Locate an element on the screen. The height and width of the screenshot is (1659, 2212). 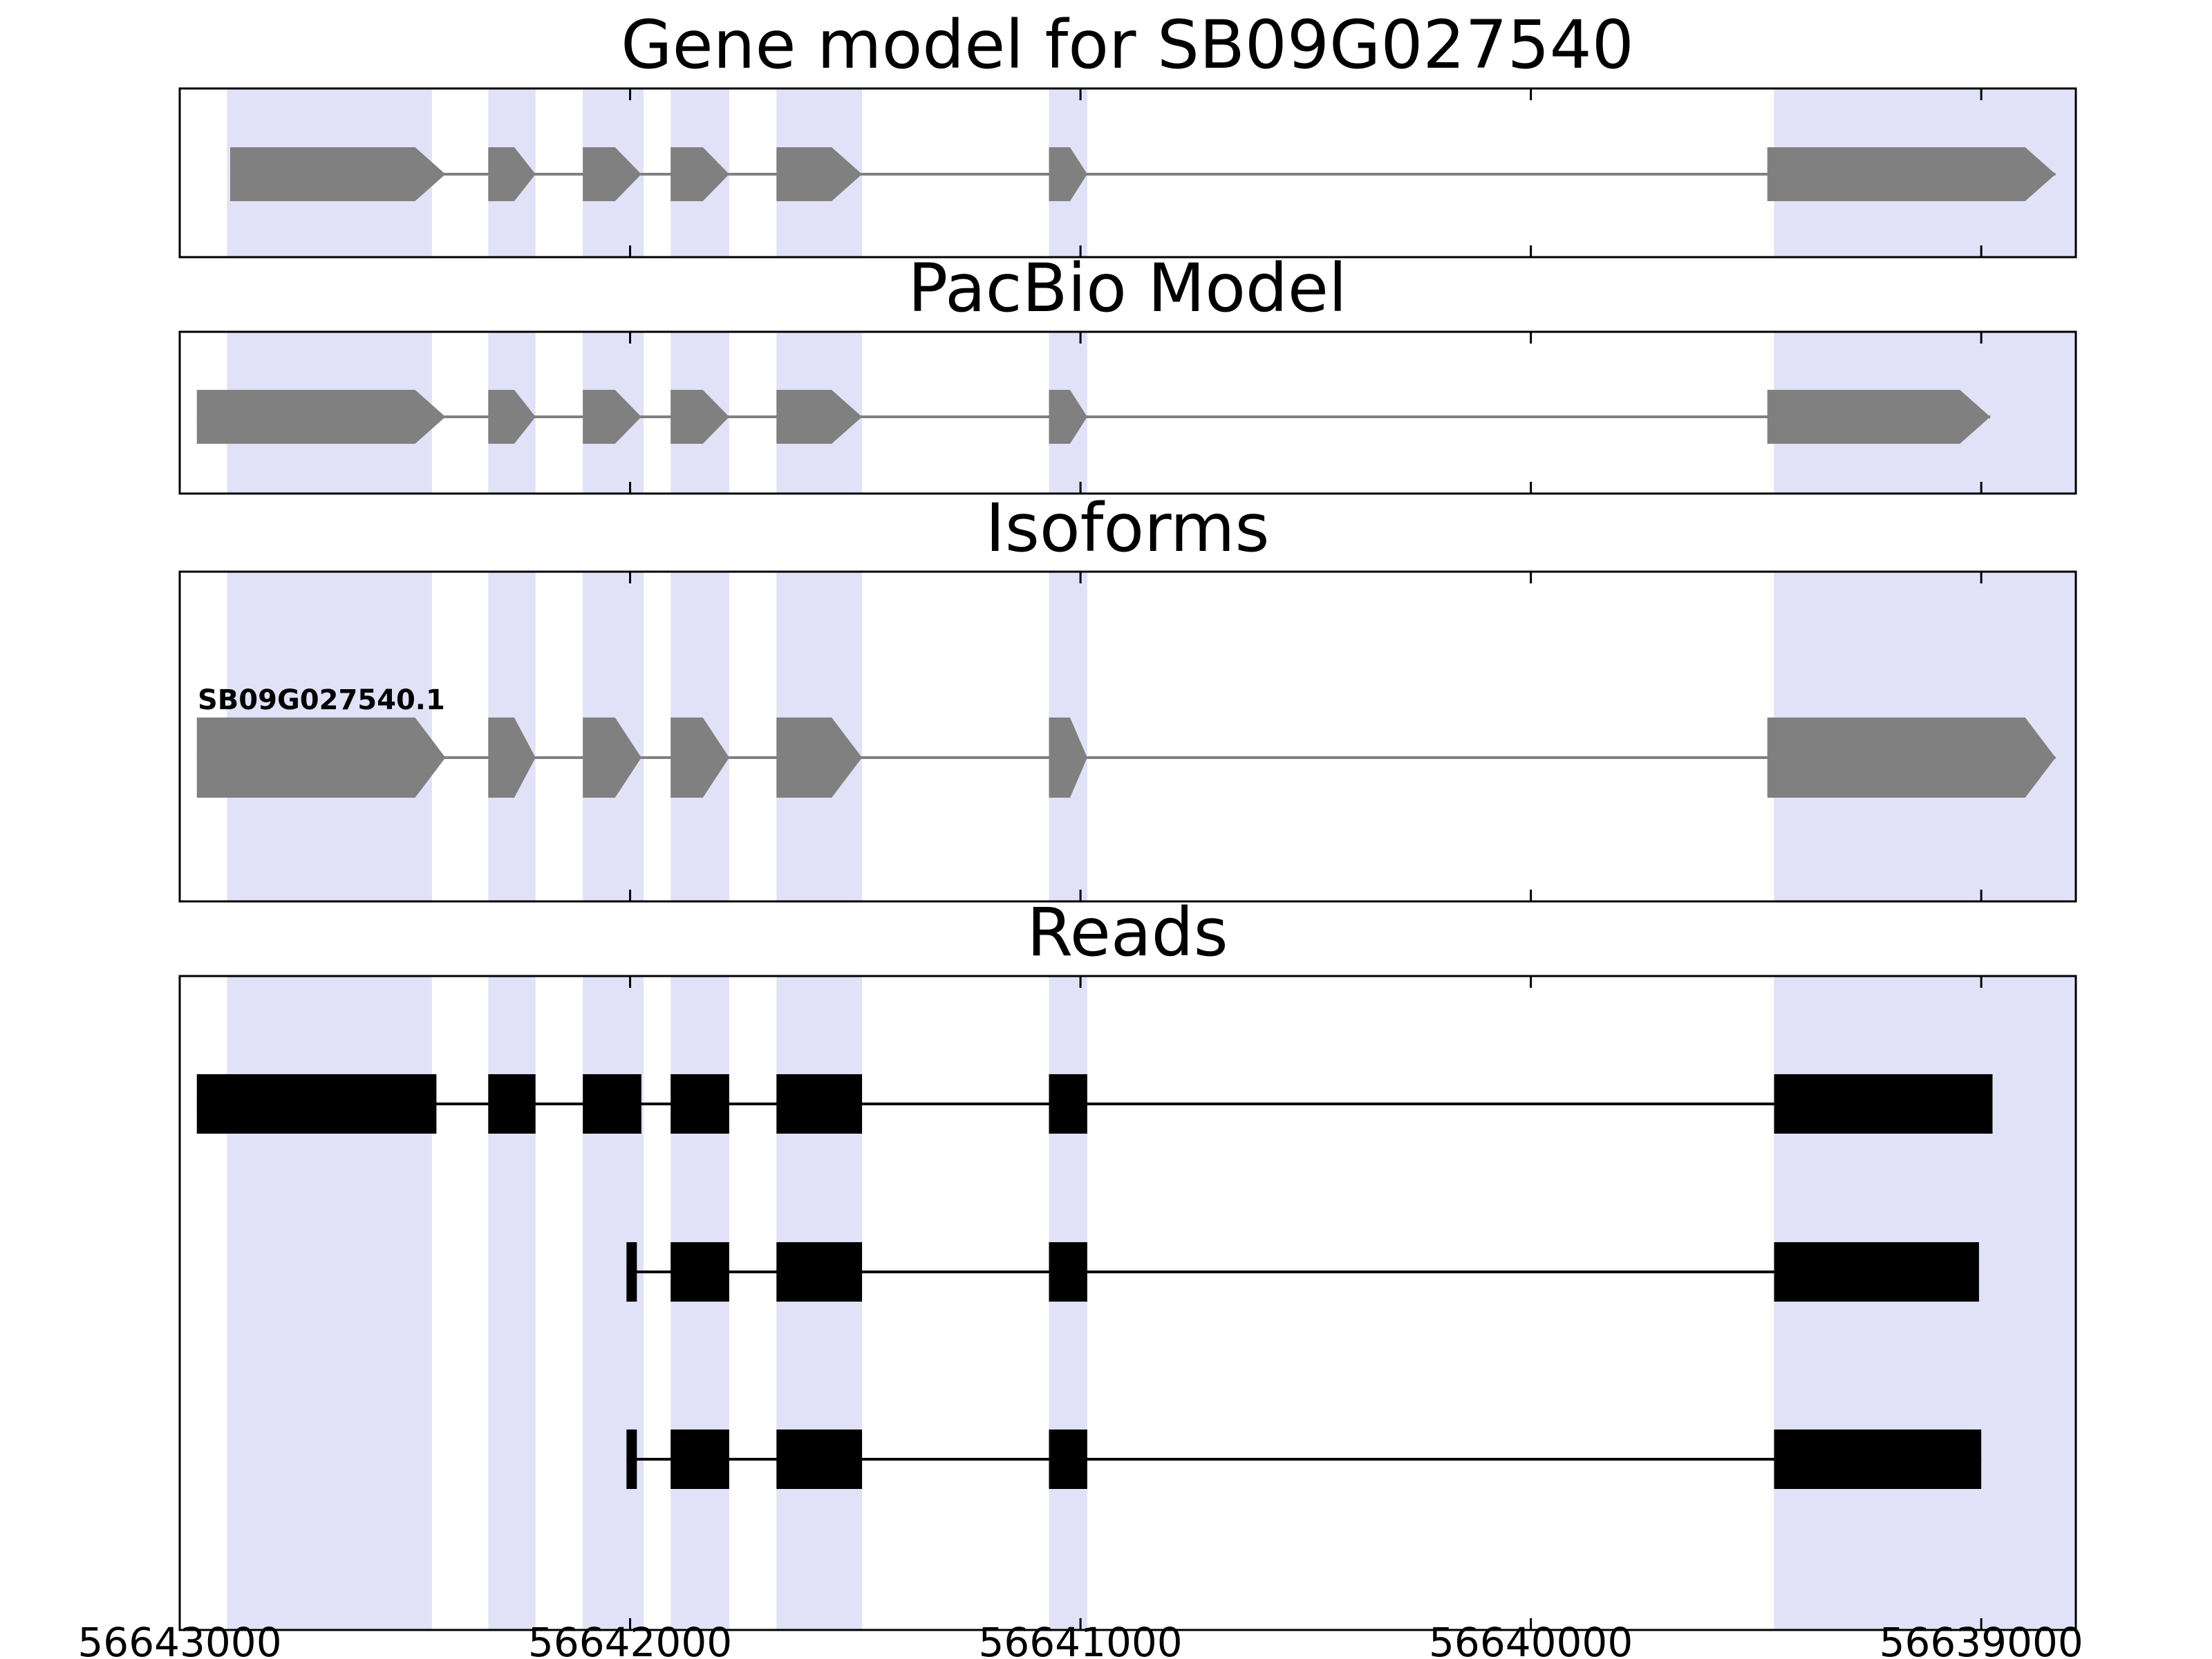
isoform-label: SB09G027540.1 is located at coordinates (321, 700).